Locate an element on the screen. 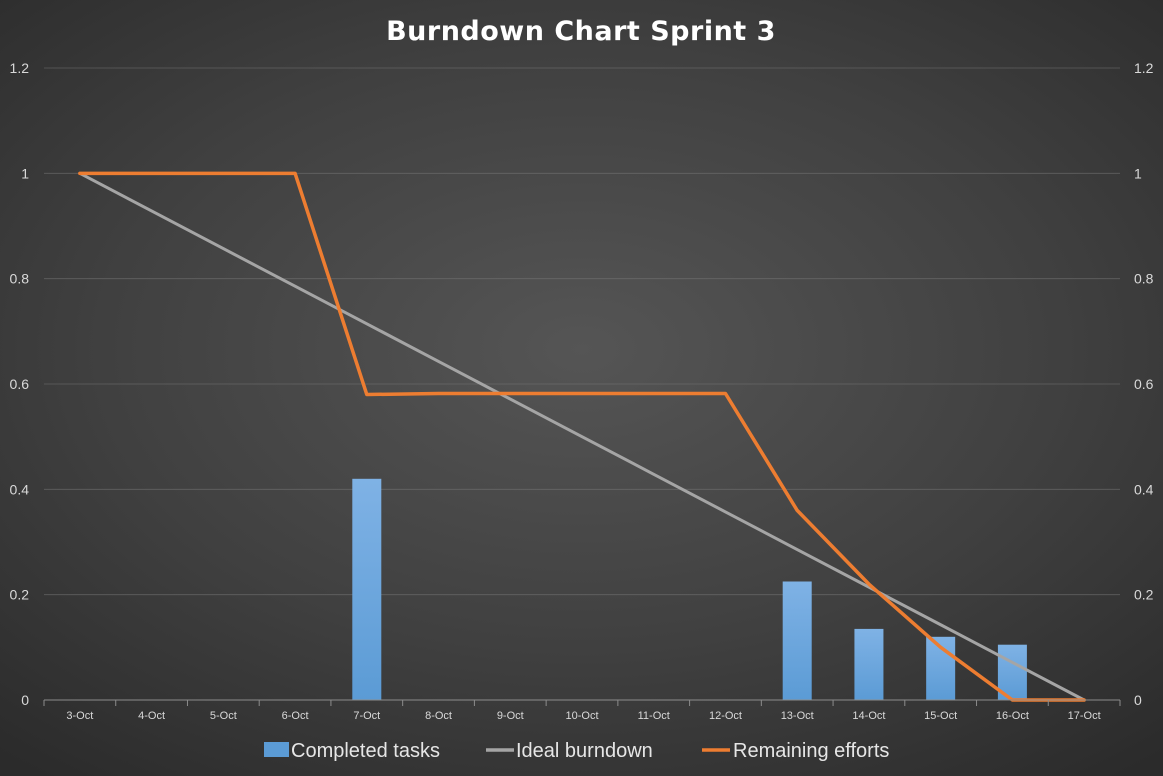  x-tick-label: 8-Oct is located at coordinates (438, 716).